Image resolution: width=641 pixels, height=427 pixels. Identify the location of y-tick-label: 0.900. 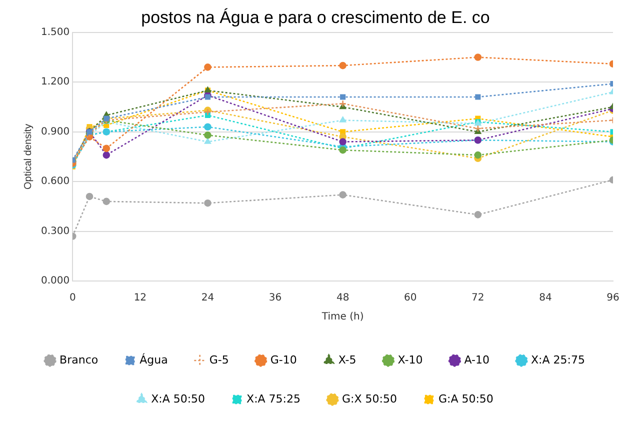
(55, 132).